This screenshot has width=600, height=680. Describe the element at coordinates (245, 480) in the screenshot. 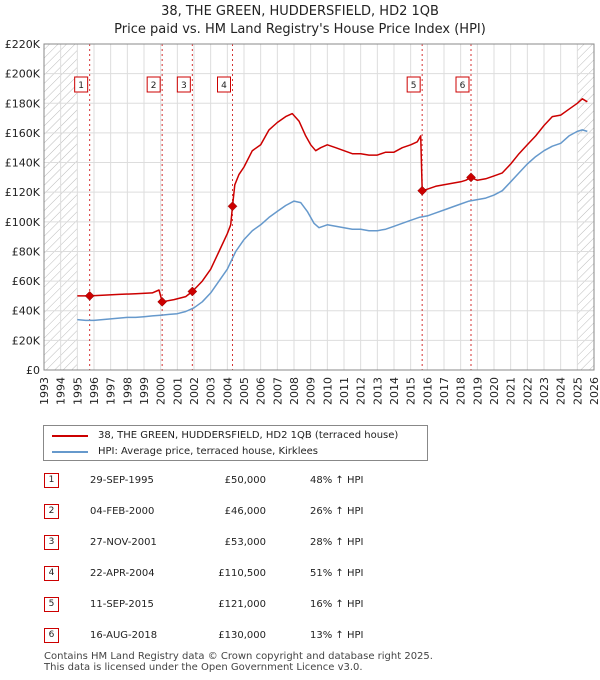

I see `sale-price: £50,000` at that location.